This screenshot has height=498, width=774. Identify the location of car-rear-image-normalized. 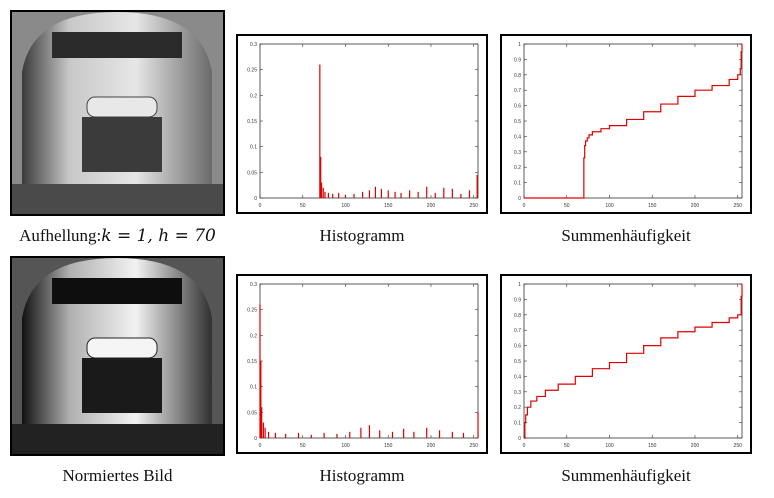
(117, 356).